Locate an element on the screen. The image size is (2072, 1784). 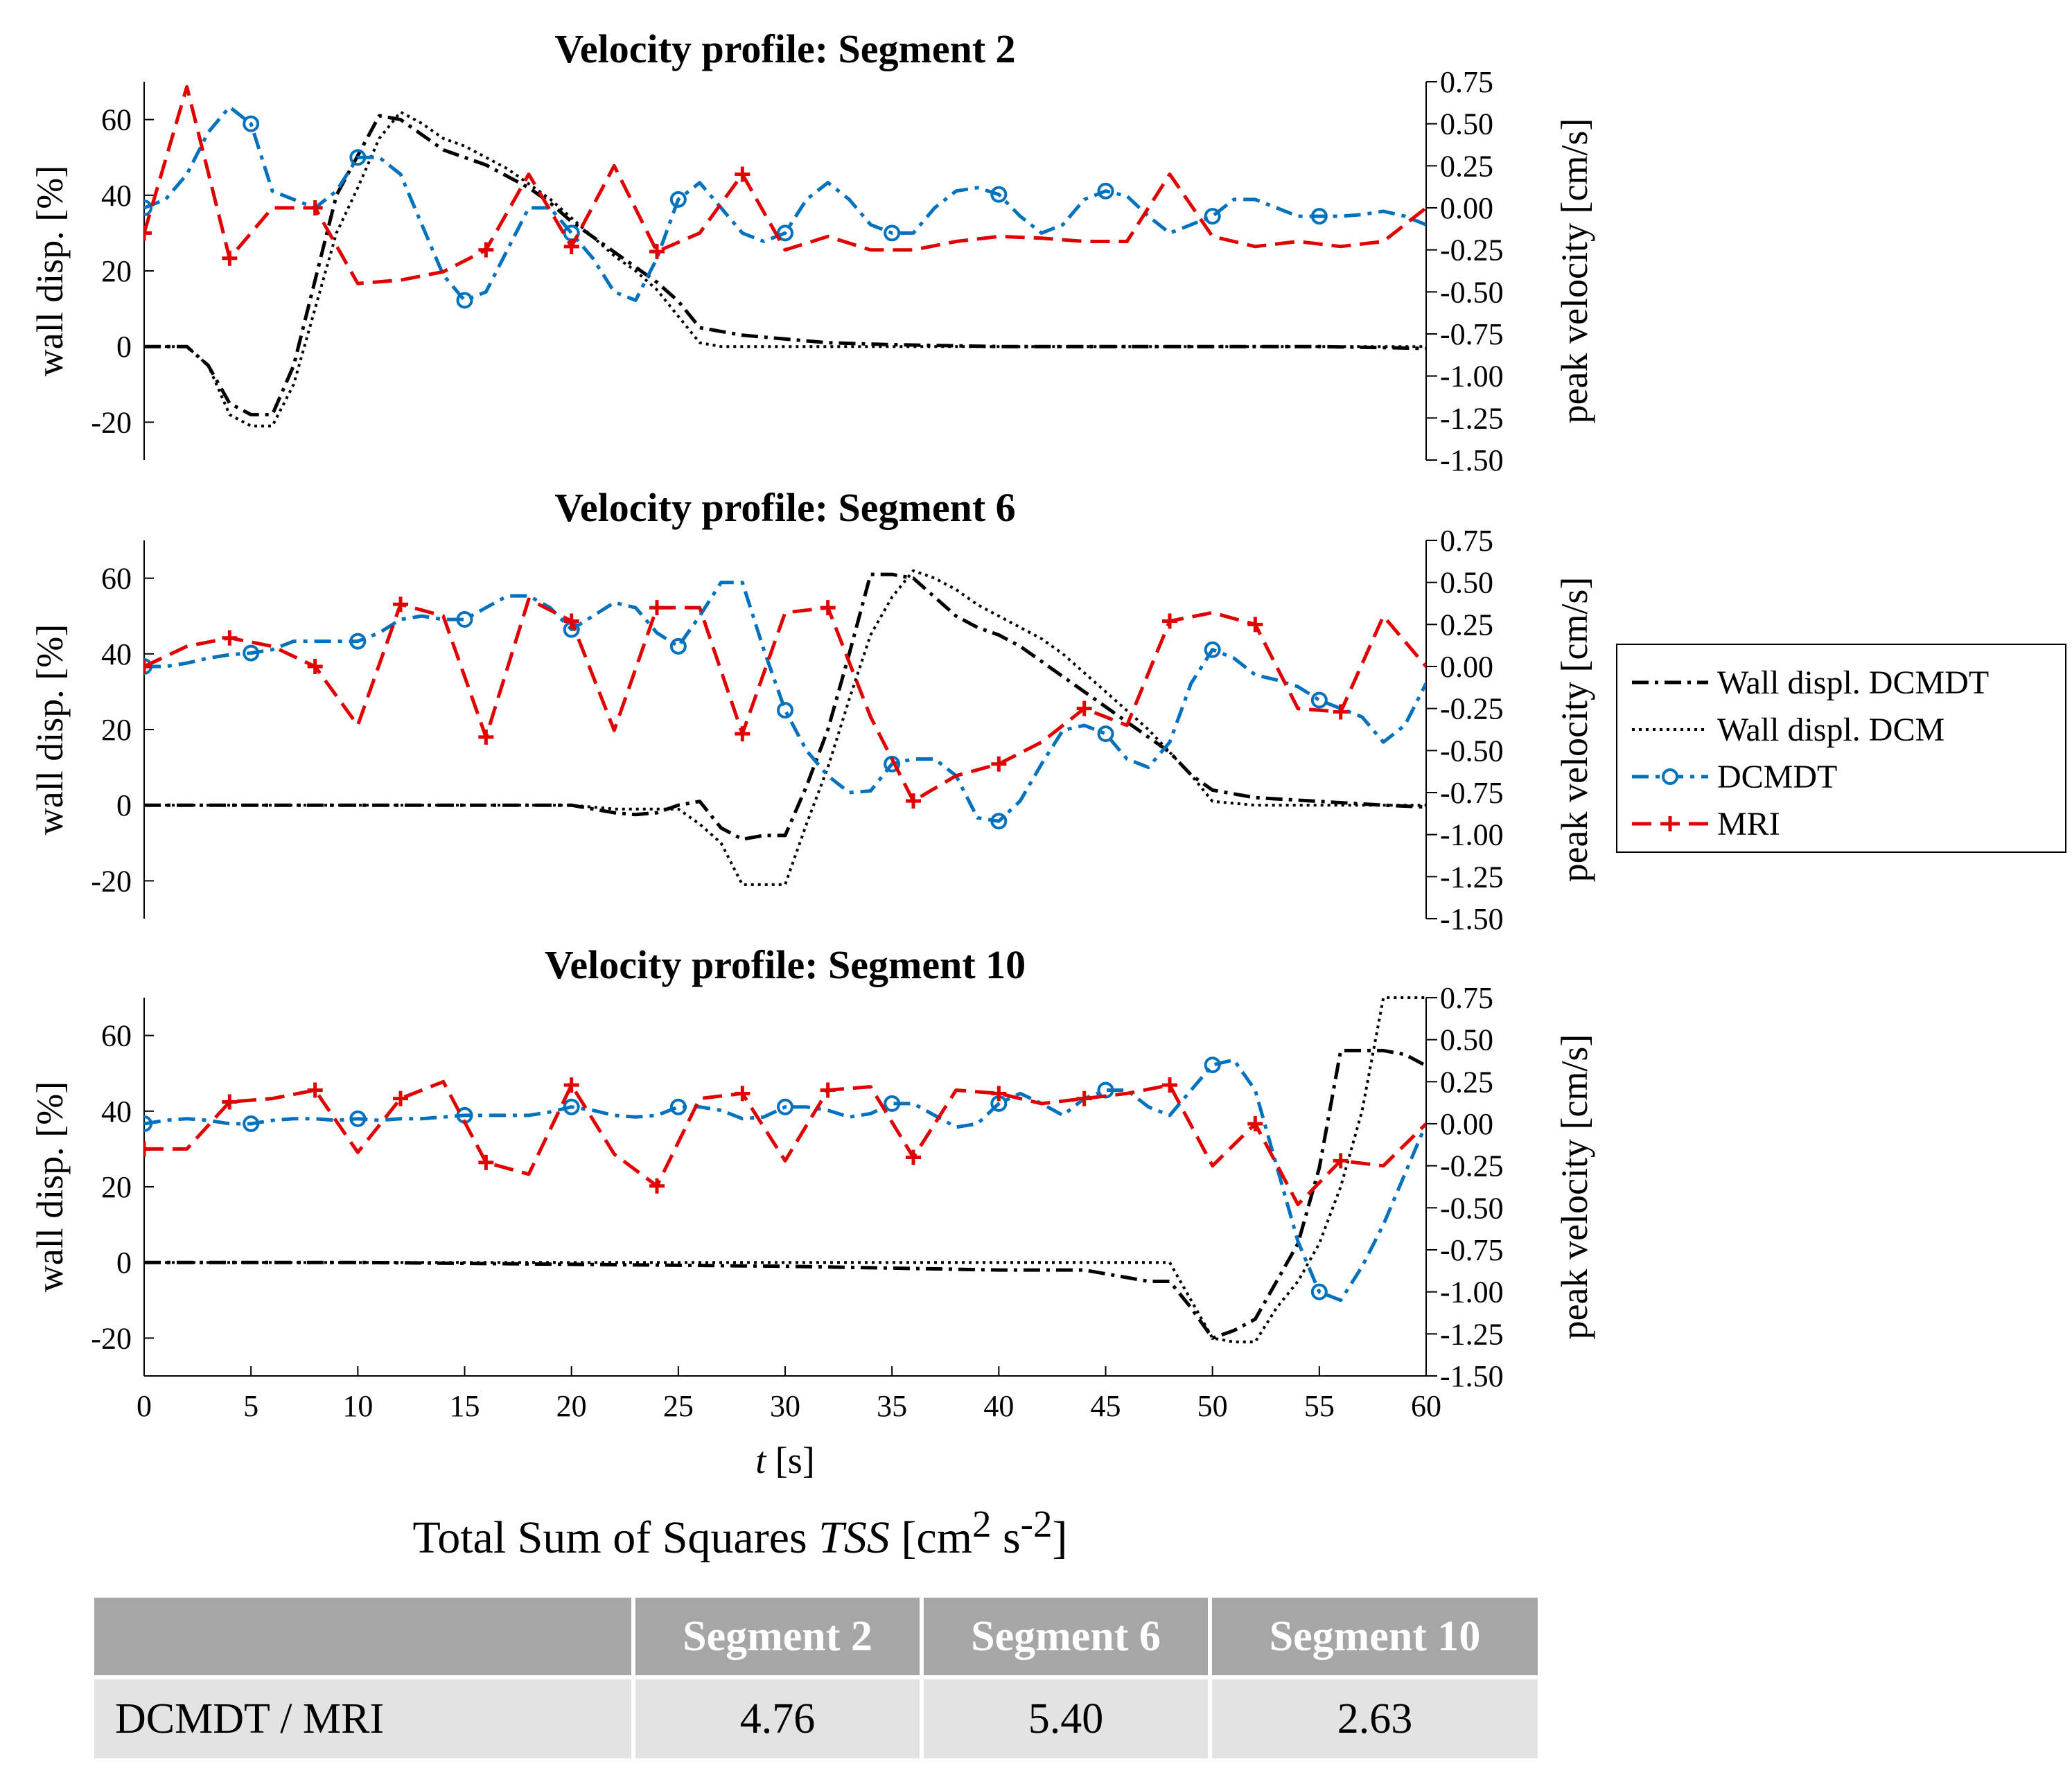
tss-value-segment-10: 2.63 is located at coordinates (1375, 1718).